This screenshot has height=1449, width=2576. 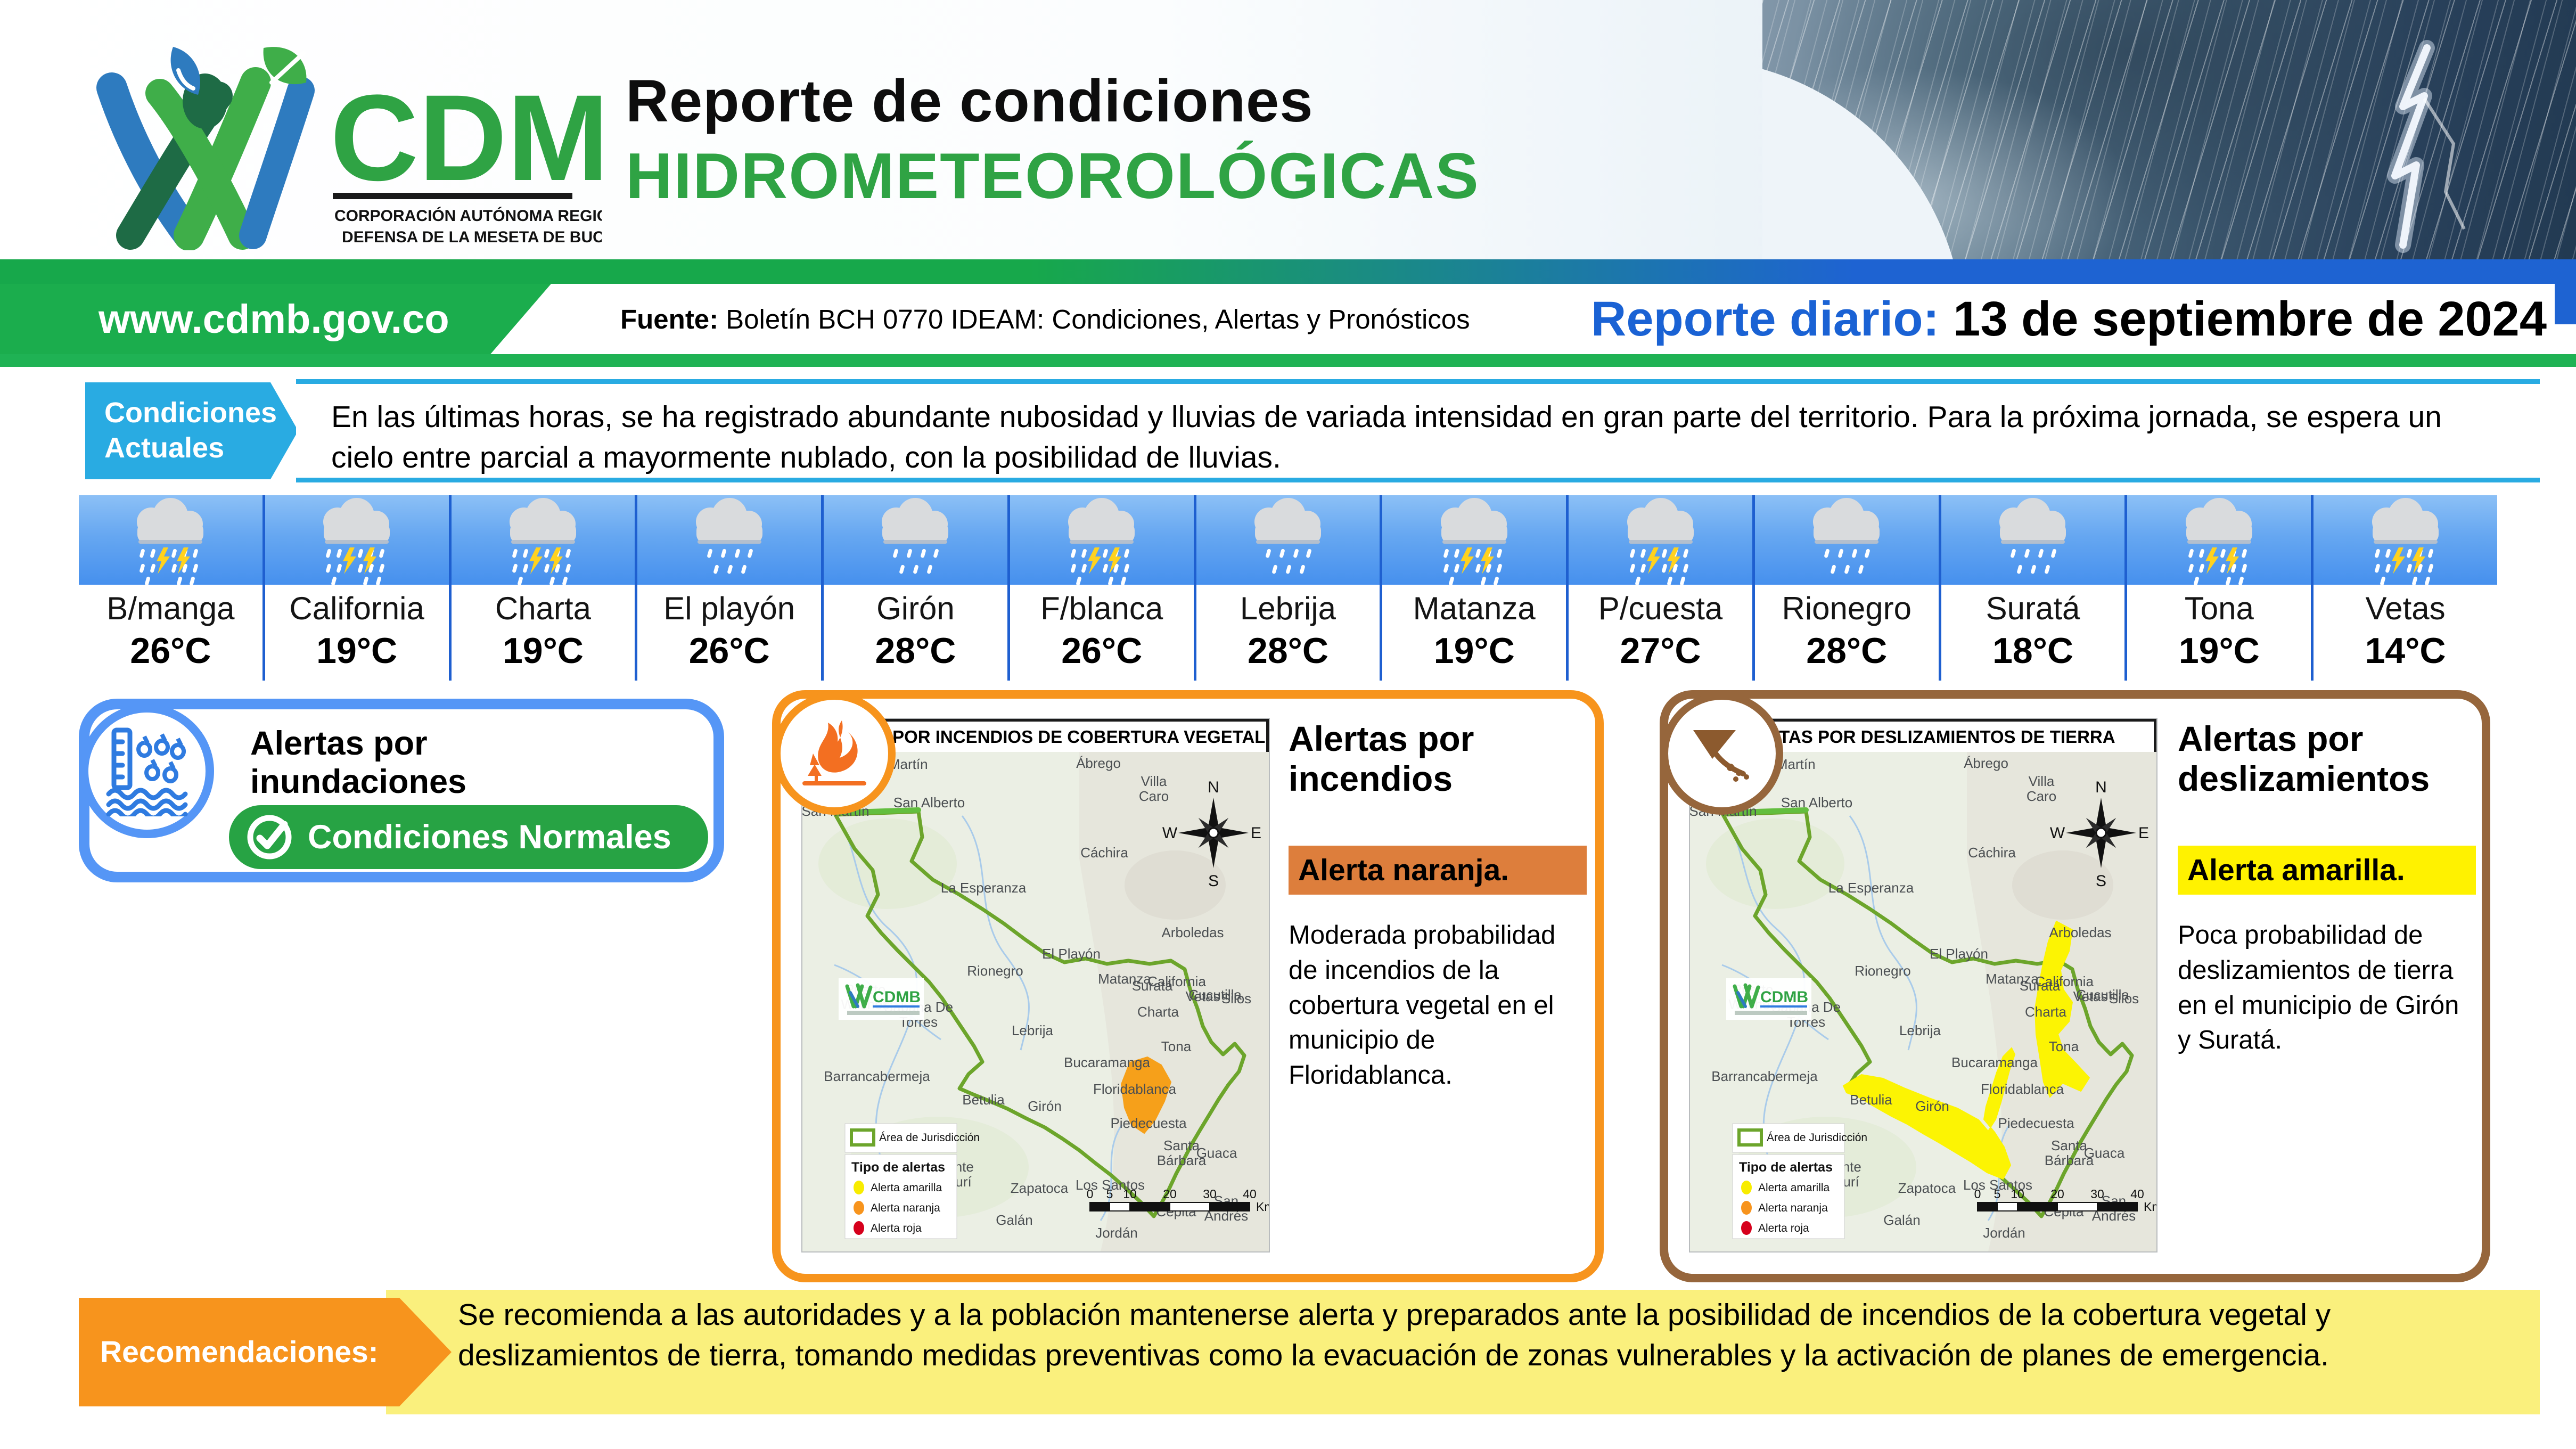 I want to click on svg-text: Tona, so click(x=2064, y=1046).